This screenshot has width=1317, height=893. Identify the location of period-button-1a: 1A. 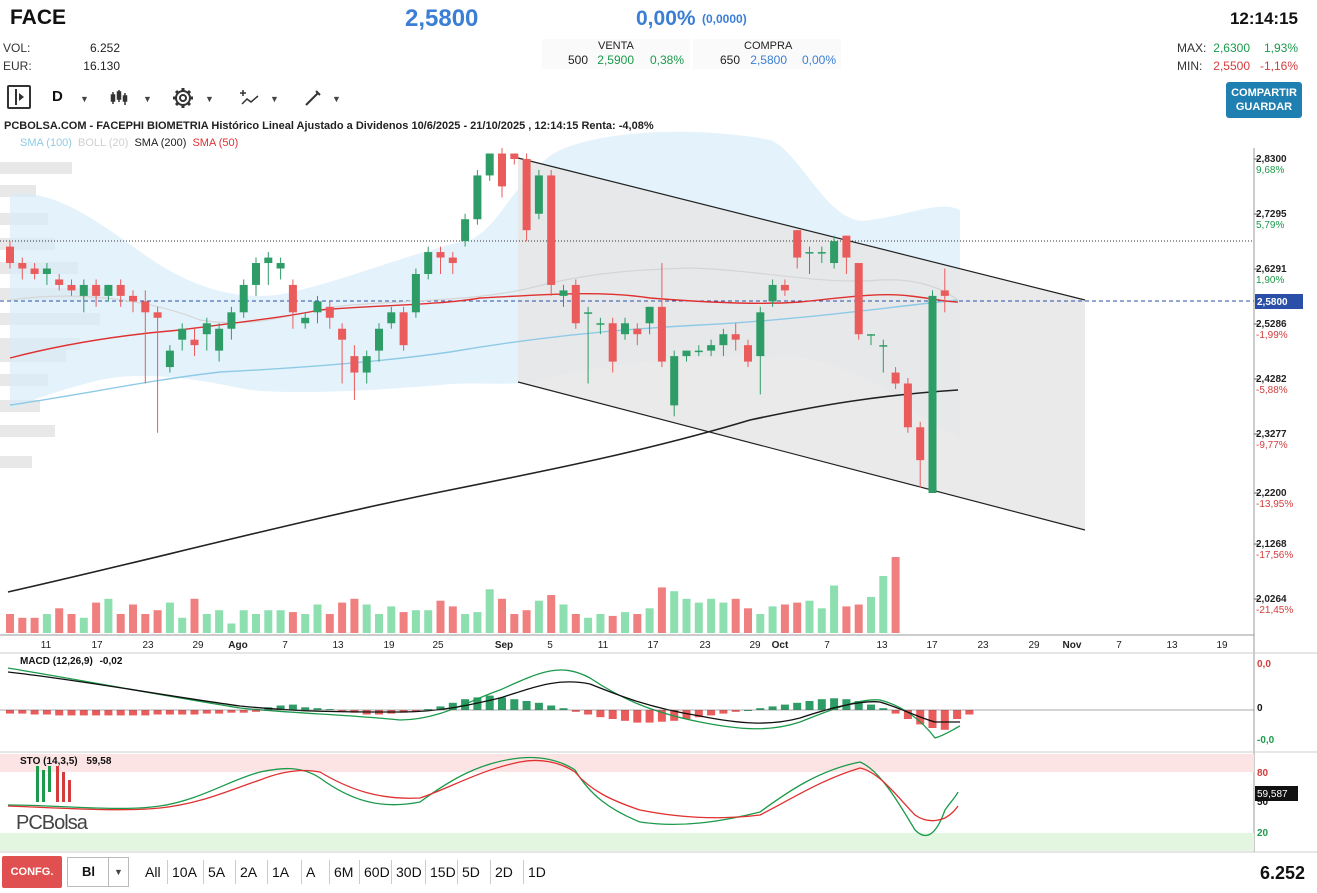
(281, 872).